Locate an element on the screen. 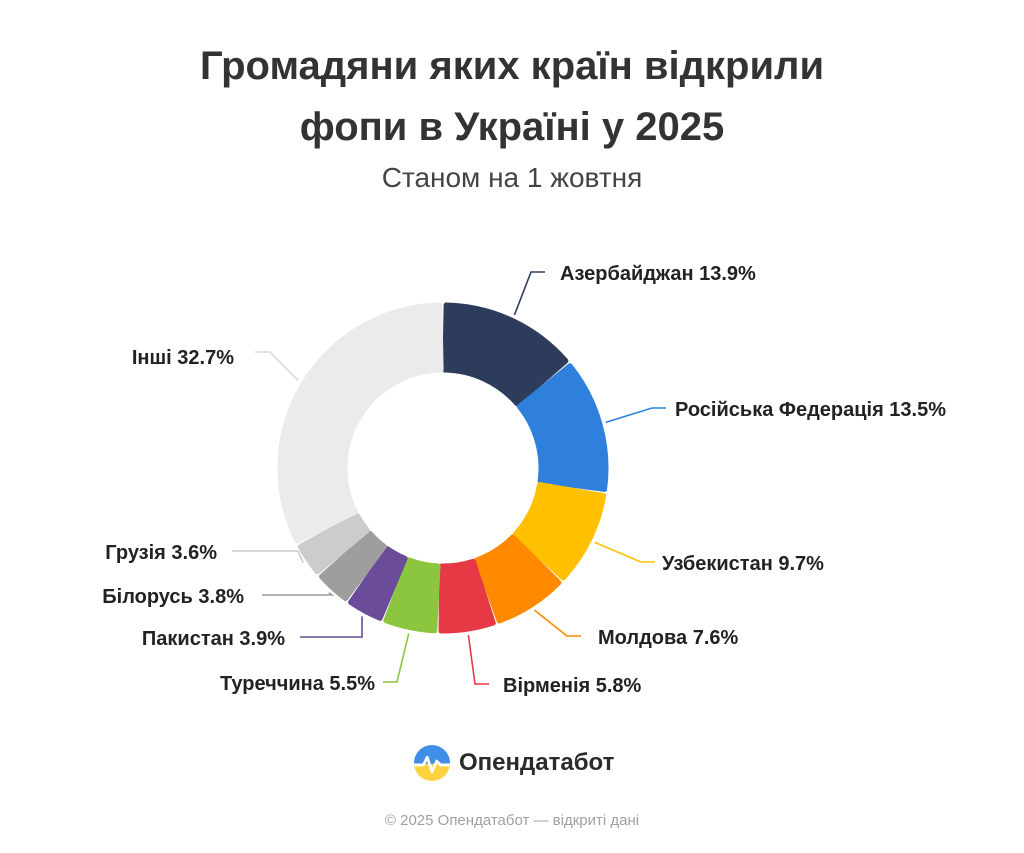 The width and height of the screenshot is (1024, 853). slice-label-російська-федерація: Російська Федерація 13.5% is located at coordinates (810, 410).